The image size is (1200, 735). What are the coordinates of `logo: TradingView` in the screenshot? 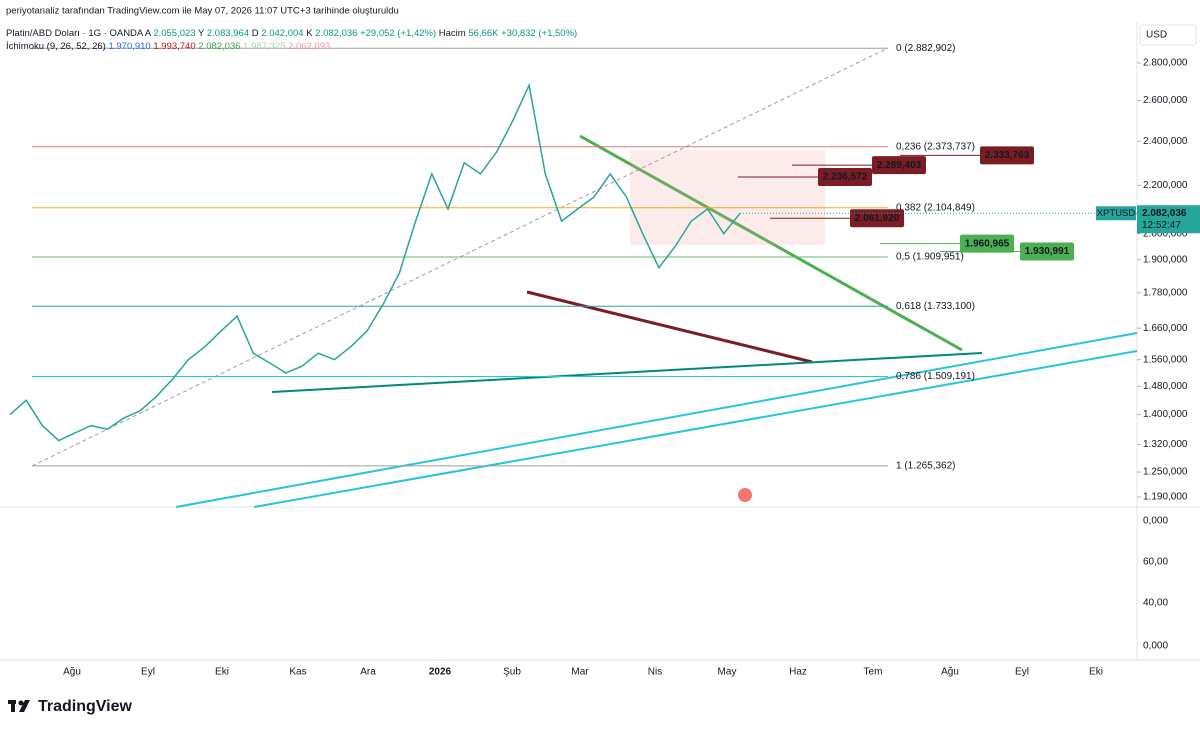 It's located at (70, 706).